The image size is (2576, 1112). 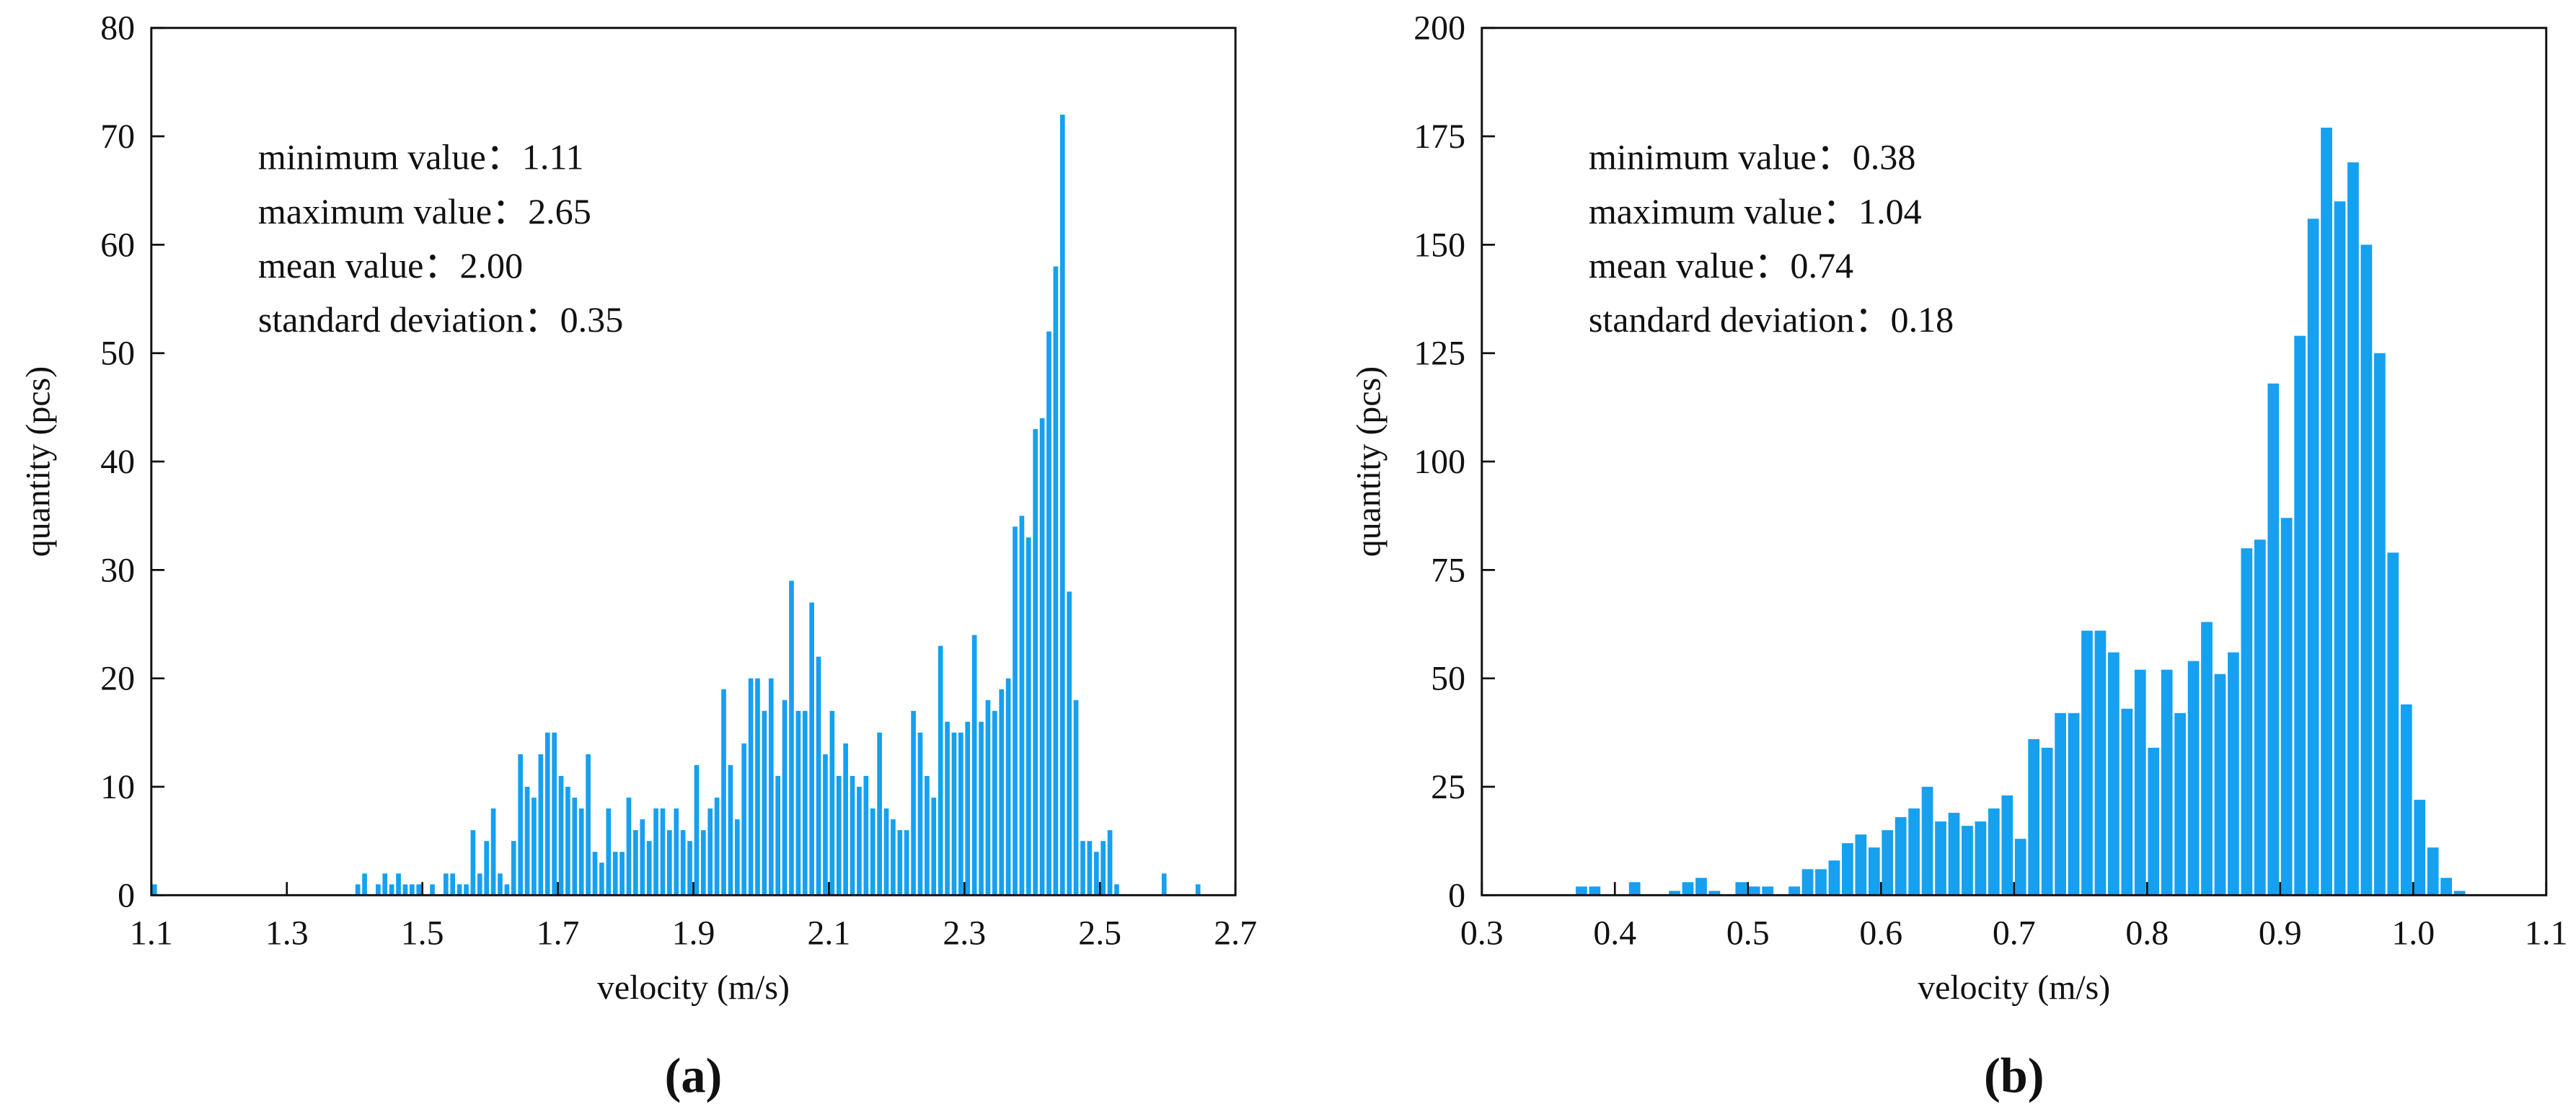 What do you see at coordinates (1748, 933) in the screenshot?
I see `x-tick-label: 0.5` at bounding box center [1748, 933].